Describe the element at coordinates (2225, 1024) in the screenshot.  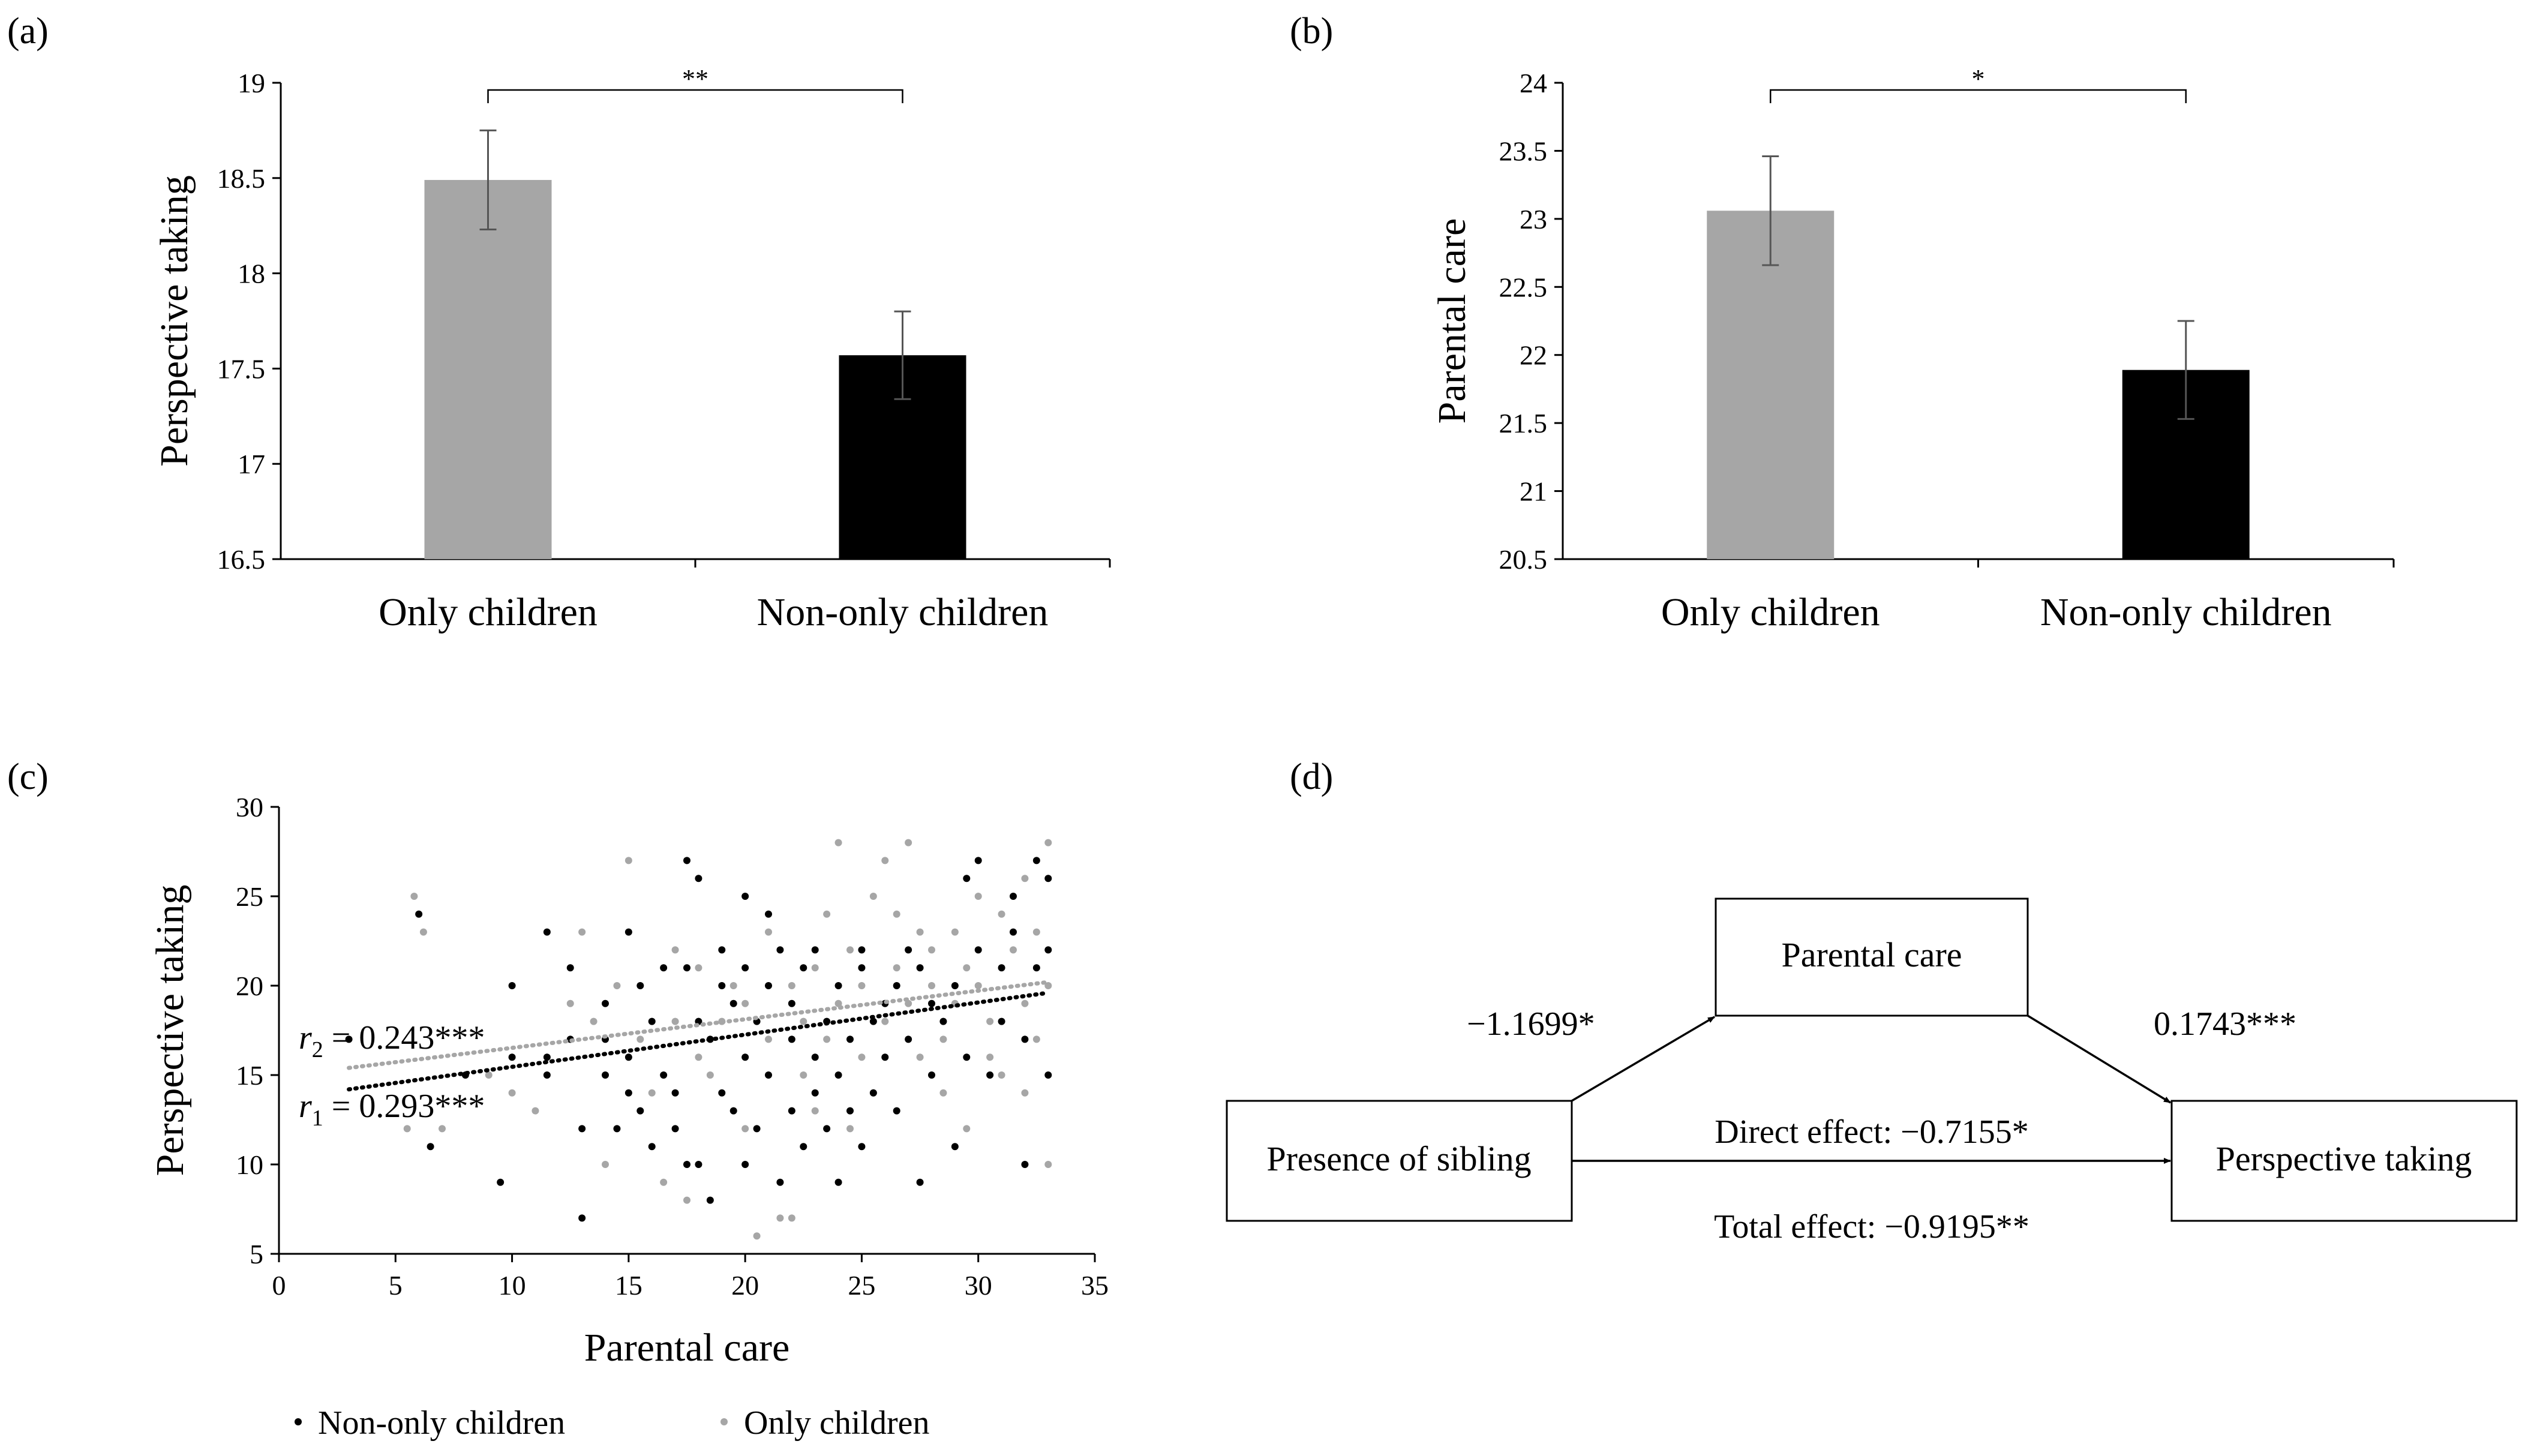
I see `path-b-coefficient: 0.1743***` at that location.